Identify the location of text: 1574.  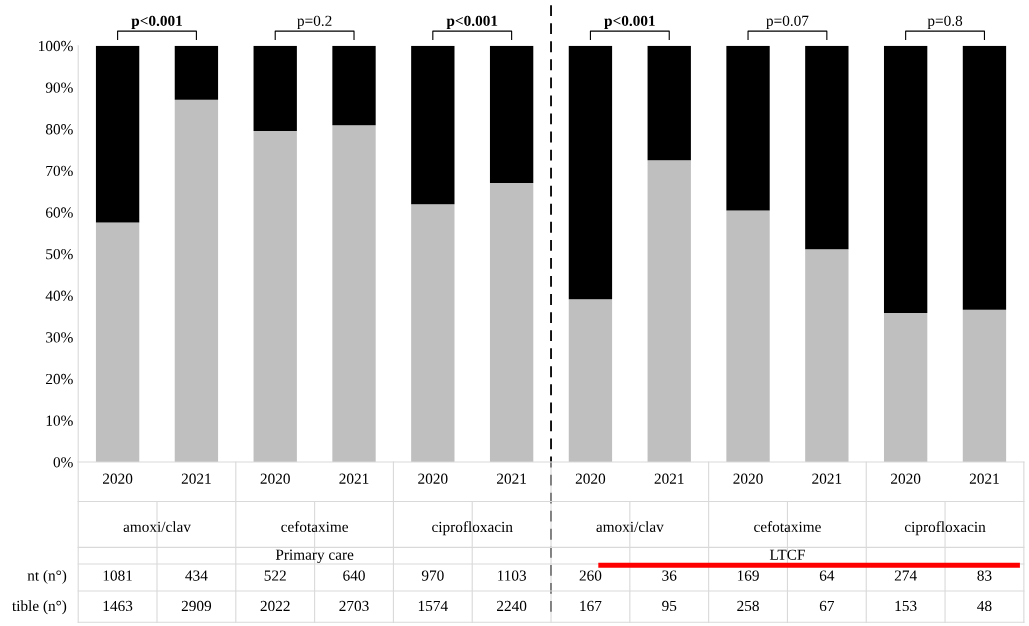
(433, 606).